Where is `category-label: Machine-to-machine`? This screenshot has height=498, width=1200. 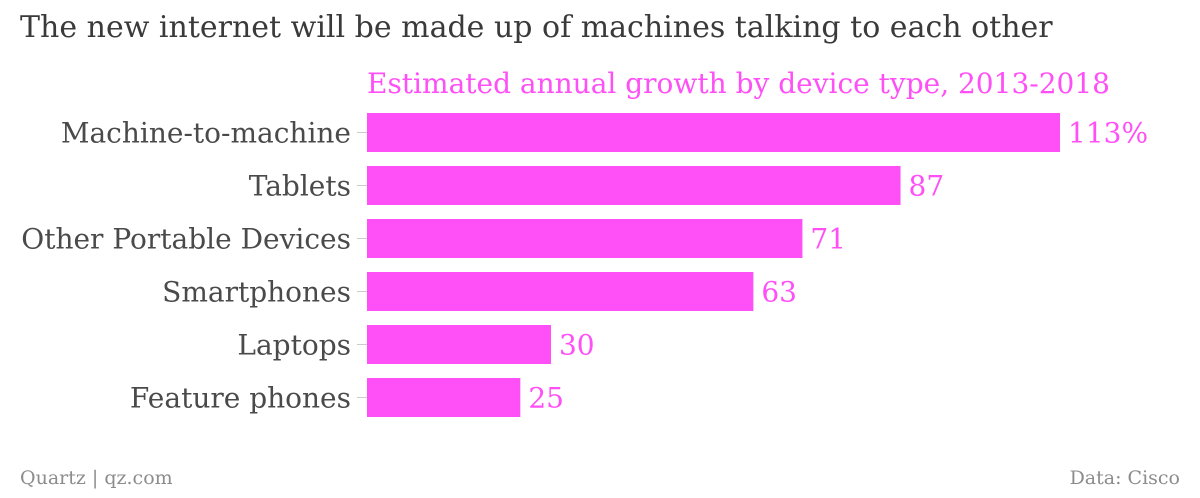 category-label: Machine-to-machine is located at coordinates (206, 133).